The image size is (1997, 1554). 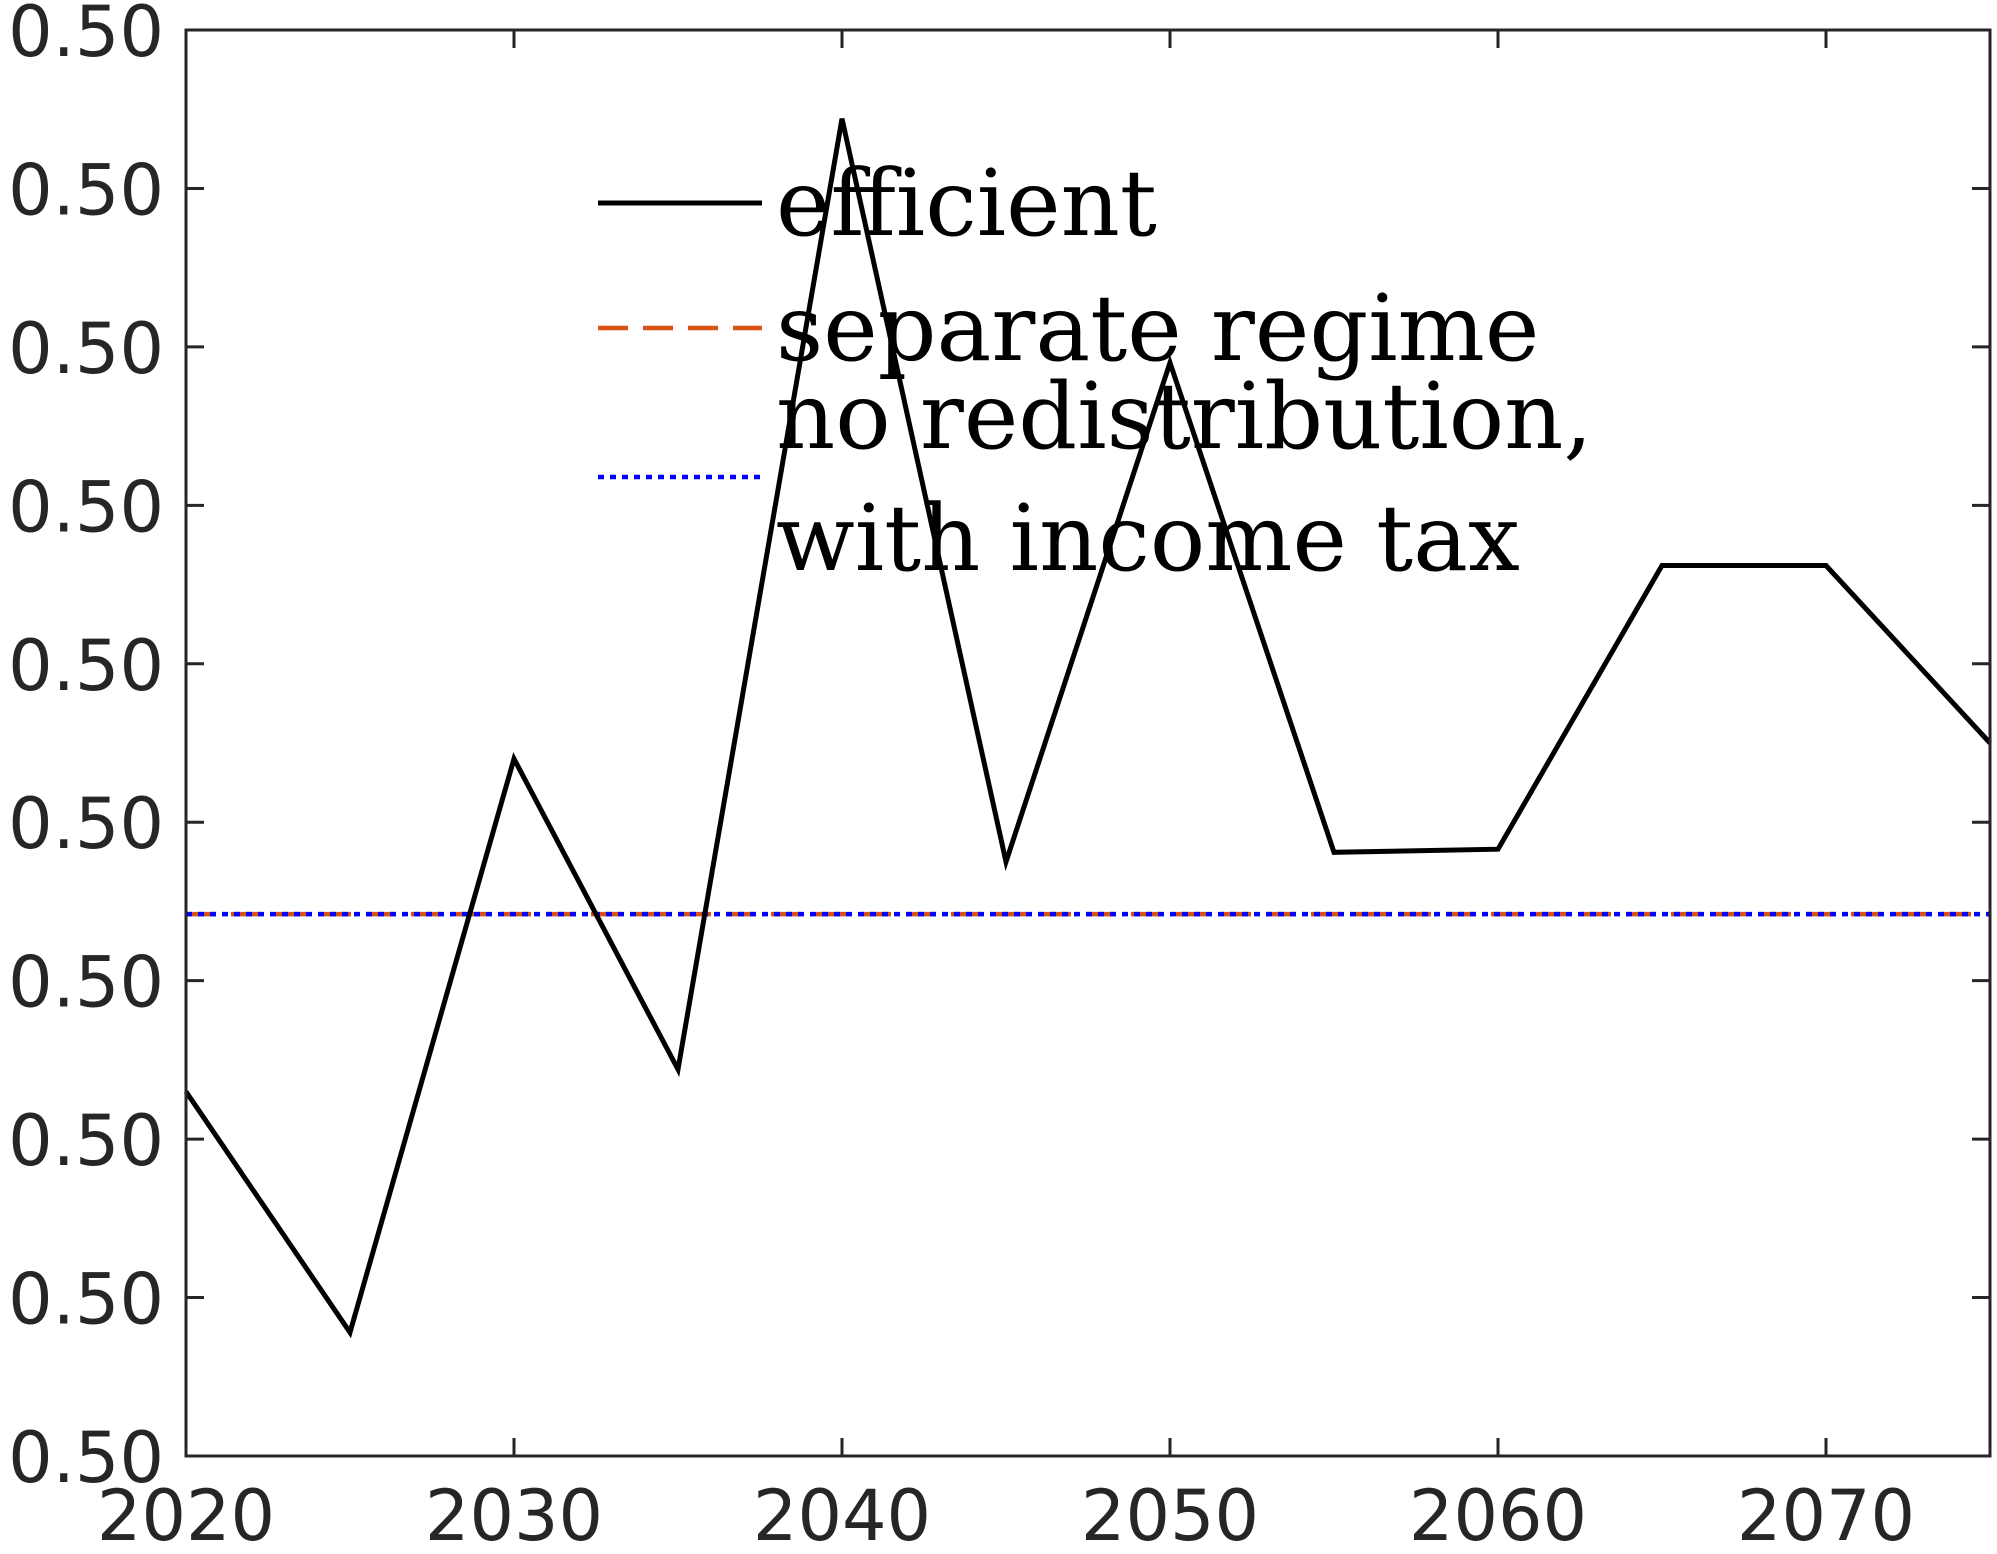 What do you see at coordinates (1826, 1514) in the screenshot?
I see `x-tick-label: 2070` at bounding box center [1826, 1514].